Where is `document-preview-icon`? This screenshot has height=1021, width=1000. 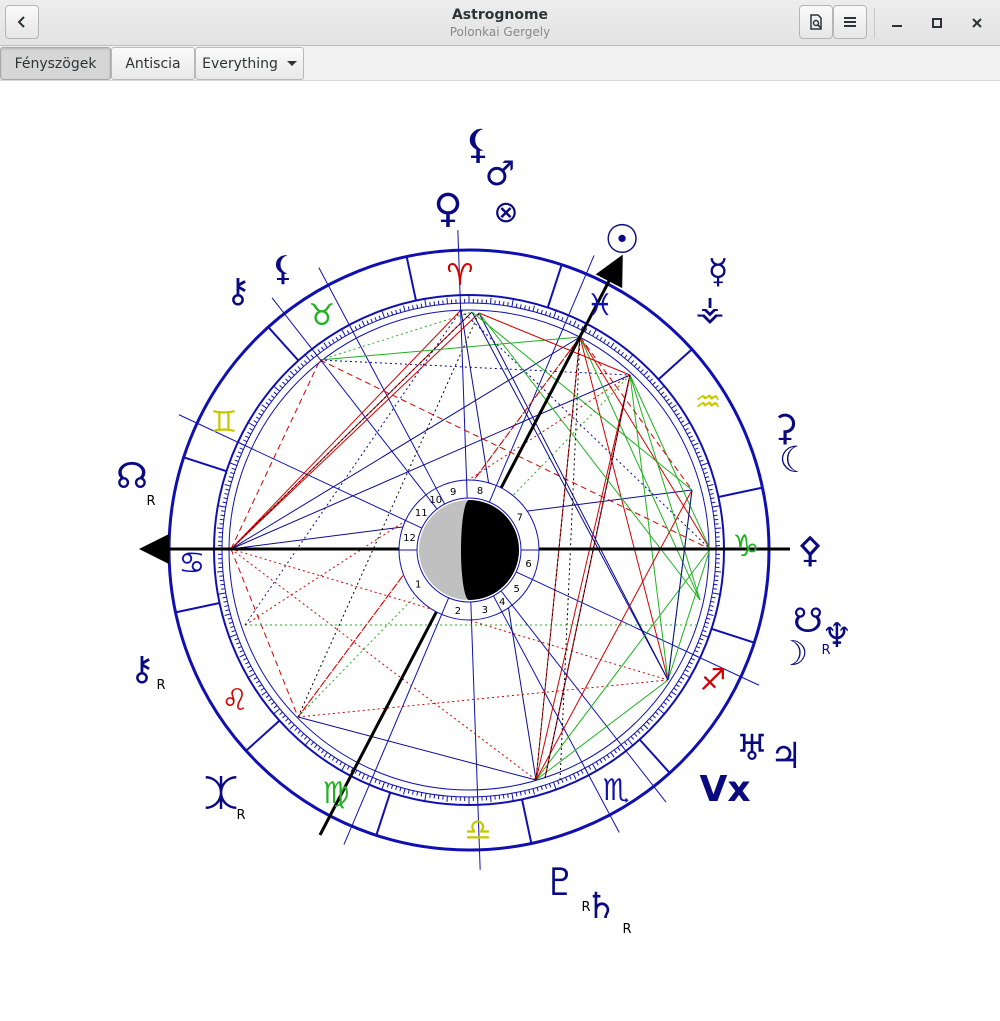 document-preview-icon is located at coordinates (816, 22).